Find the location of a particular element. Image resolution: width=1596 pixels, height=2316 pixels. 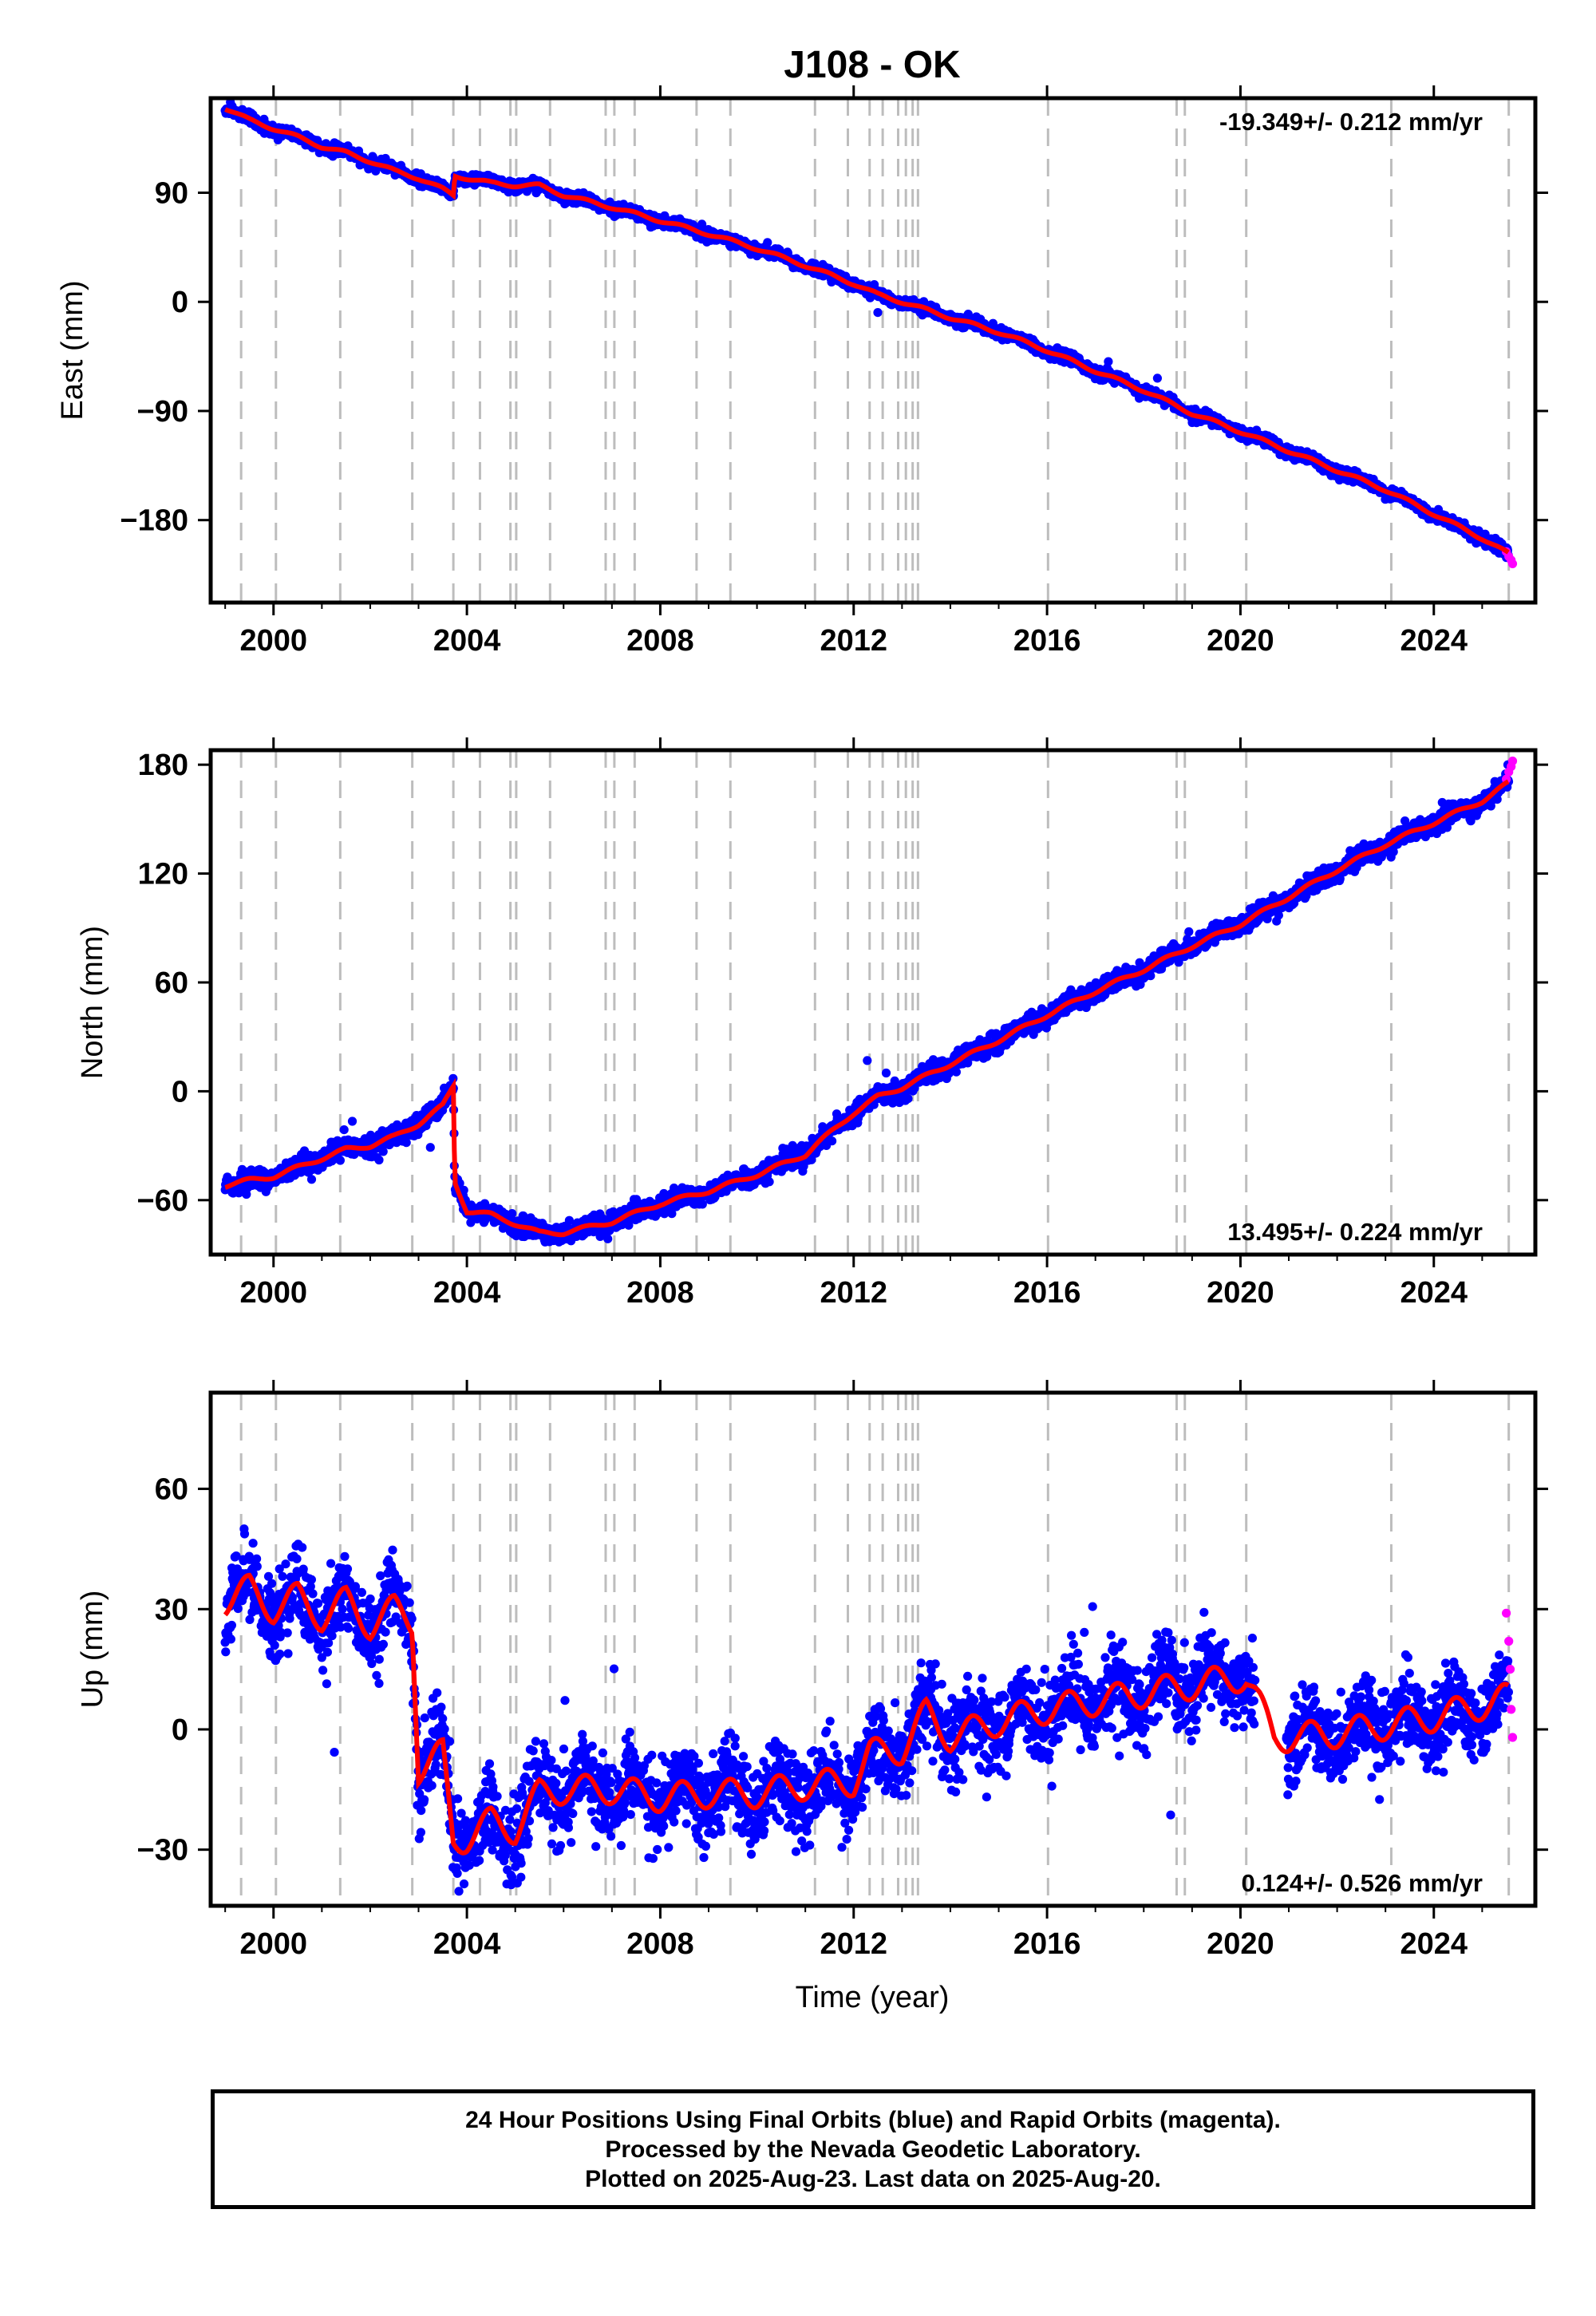

y-axis-label: East (mm) is located at coordinates (72, 350).